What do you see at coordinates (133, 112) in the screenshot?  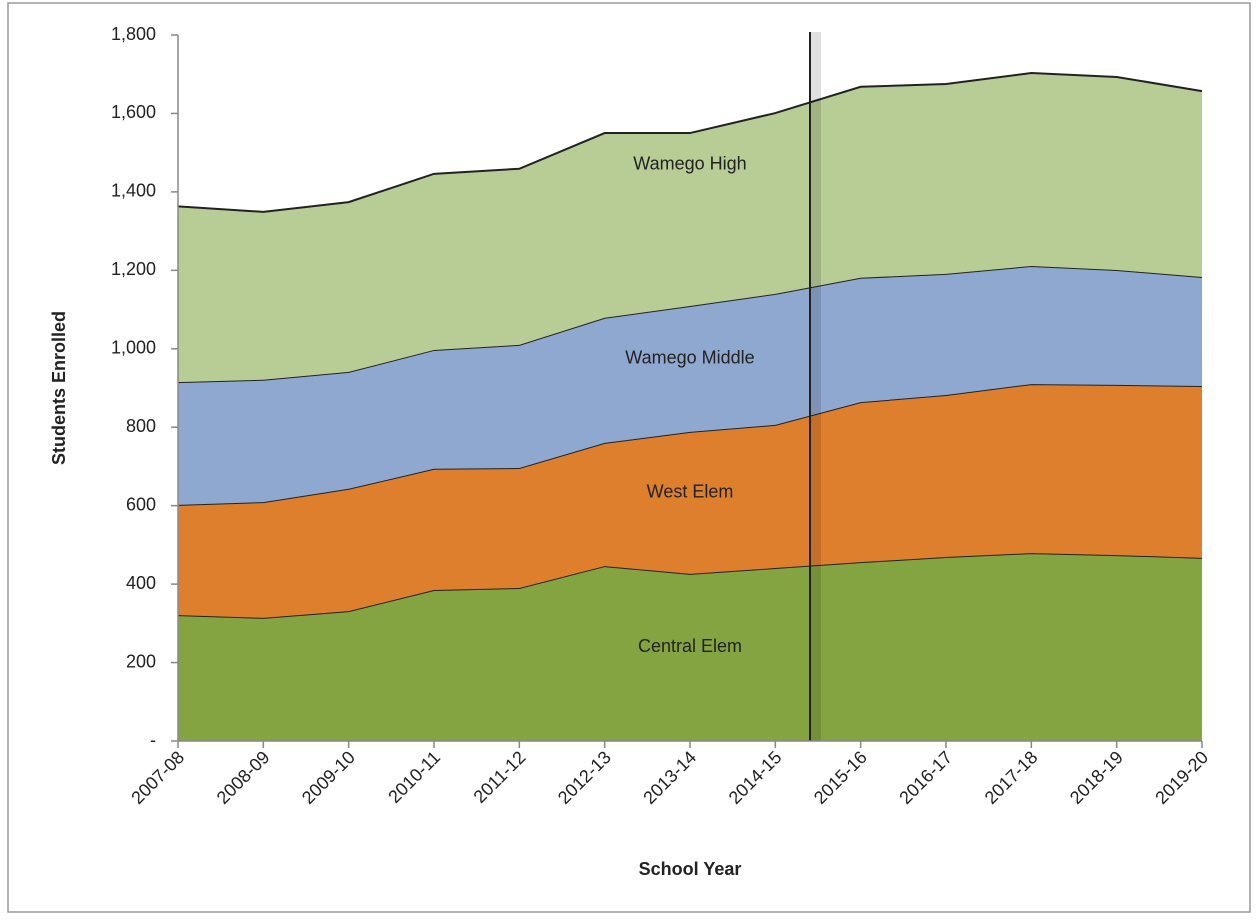 I see `y-tick-label: 1,600` at bounding box center [133, 112].